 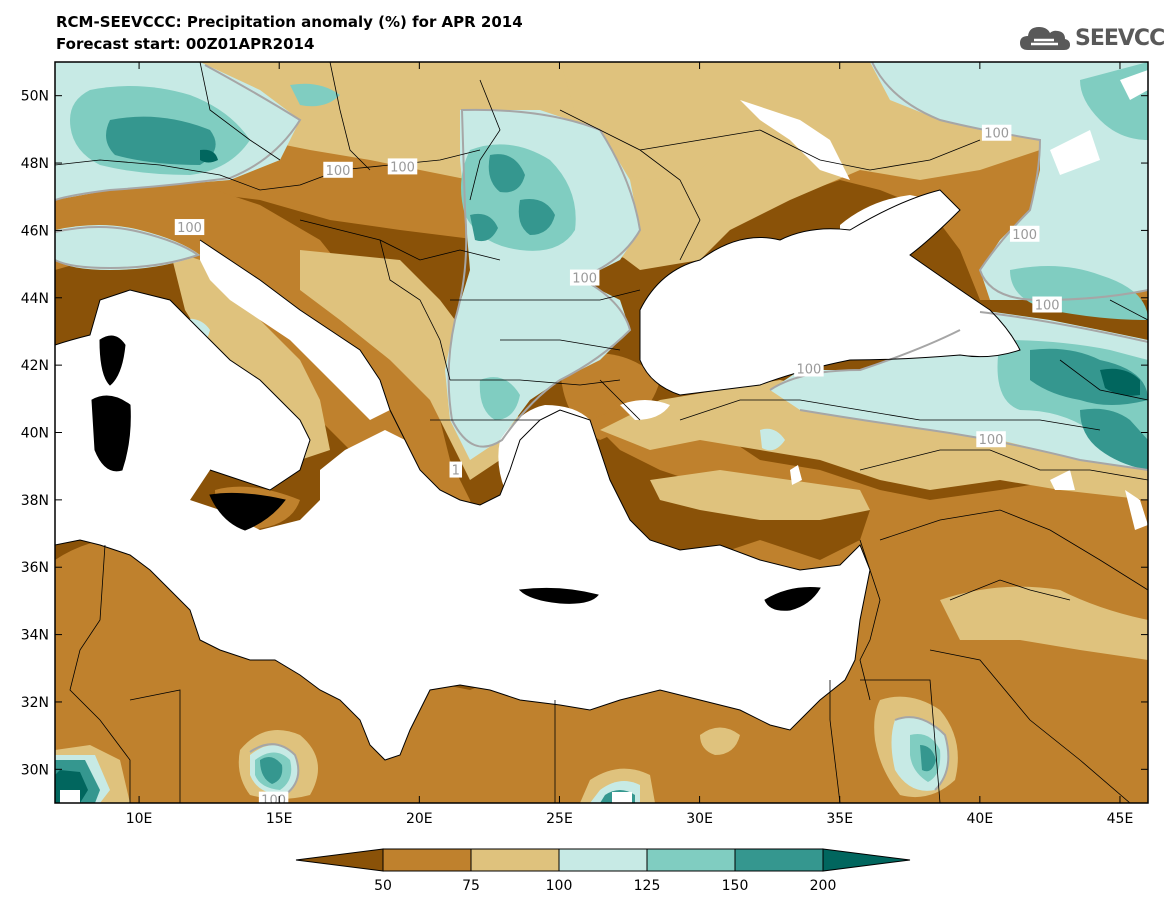 What do you see at coordinates (72, 435) in the screenshot?
I see `tunisian-coast` at bounding box center [72, 435].